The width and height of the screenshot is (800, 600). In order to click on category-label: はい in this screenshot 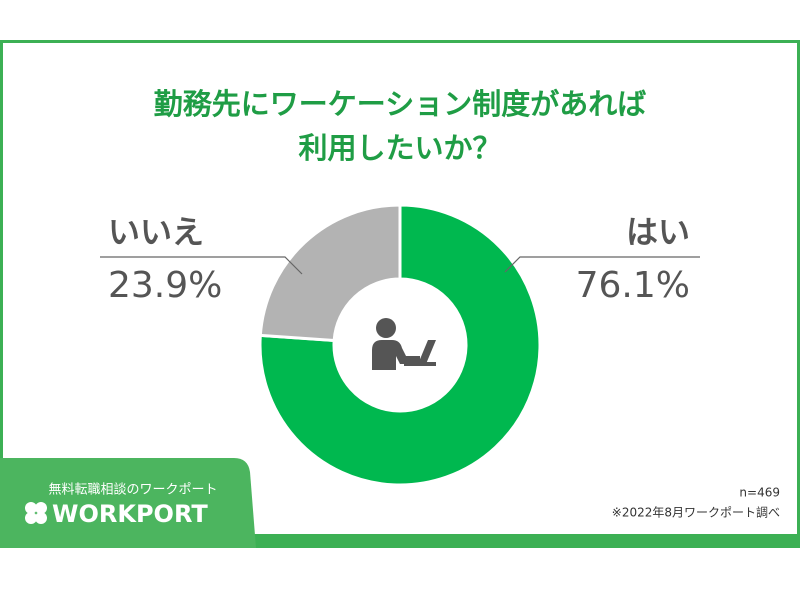, I will do `click(658, 232)`.